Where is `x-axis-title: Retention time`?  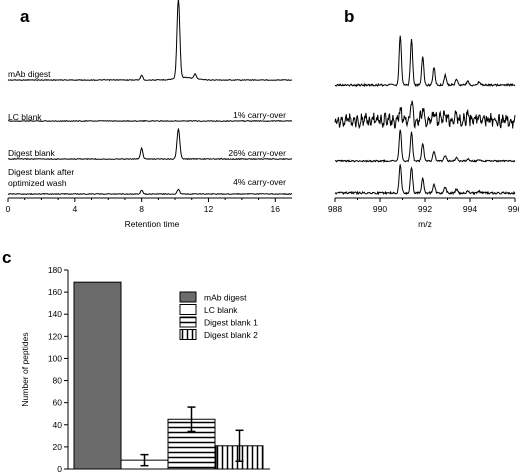 x-axis-title: Retention time is located at coordinates (152, 224).